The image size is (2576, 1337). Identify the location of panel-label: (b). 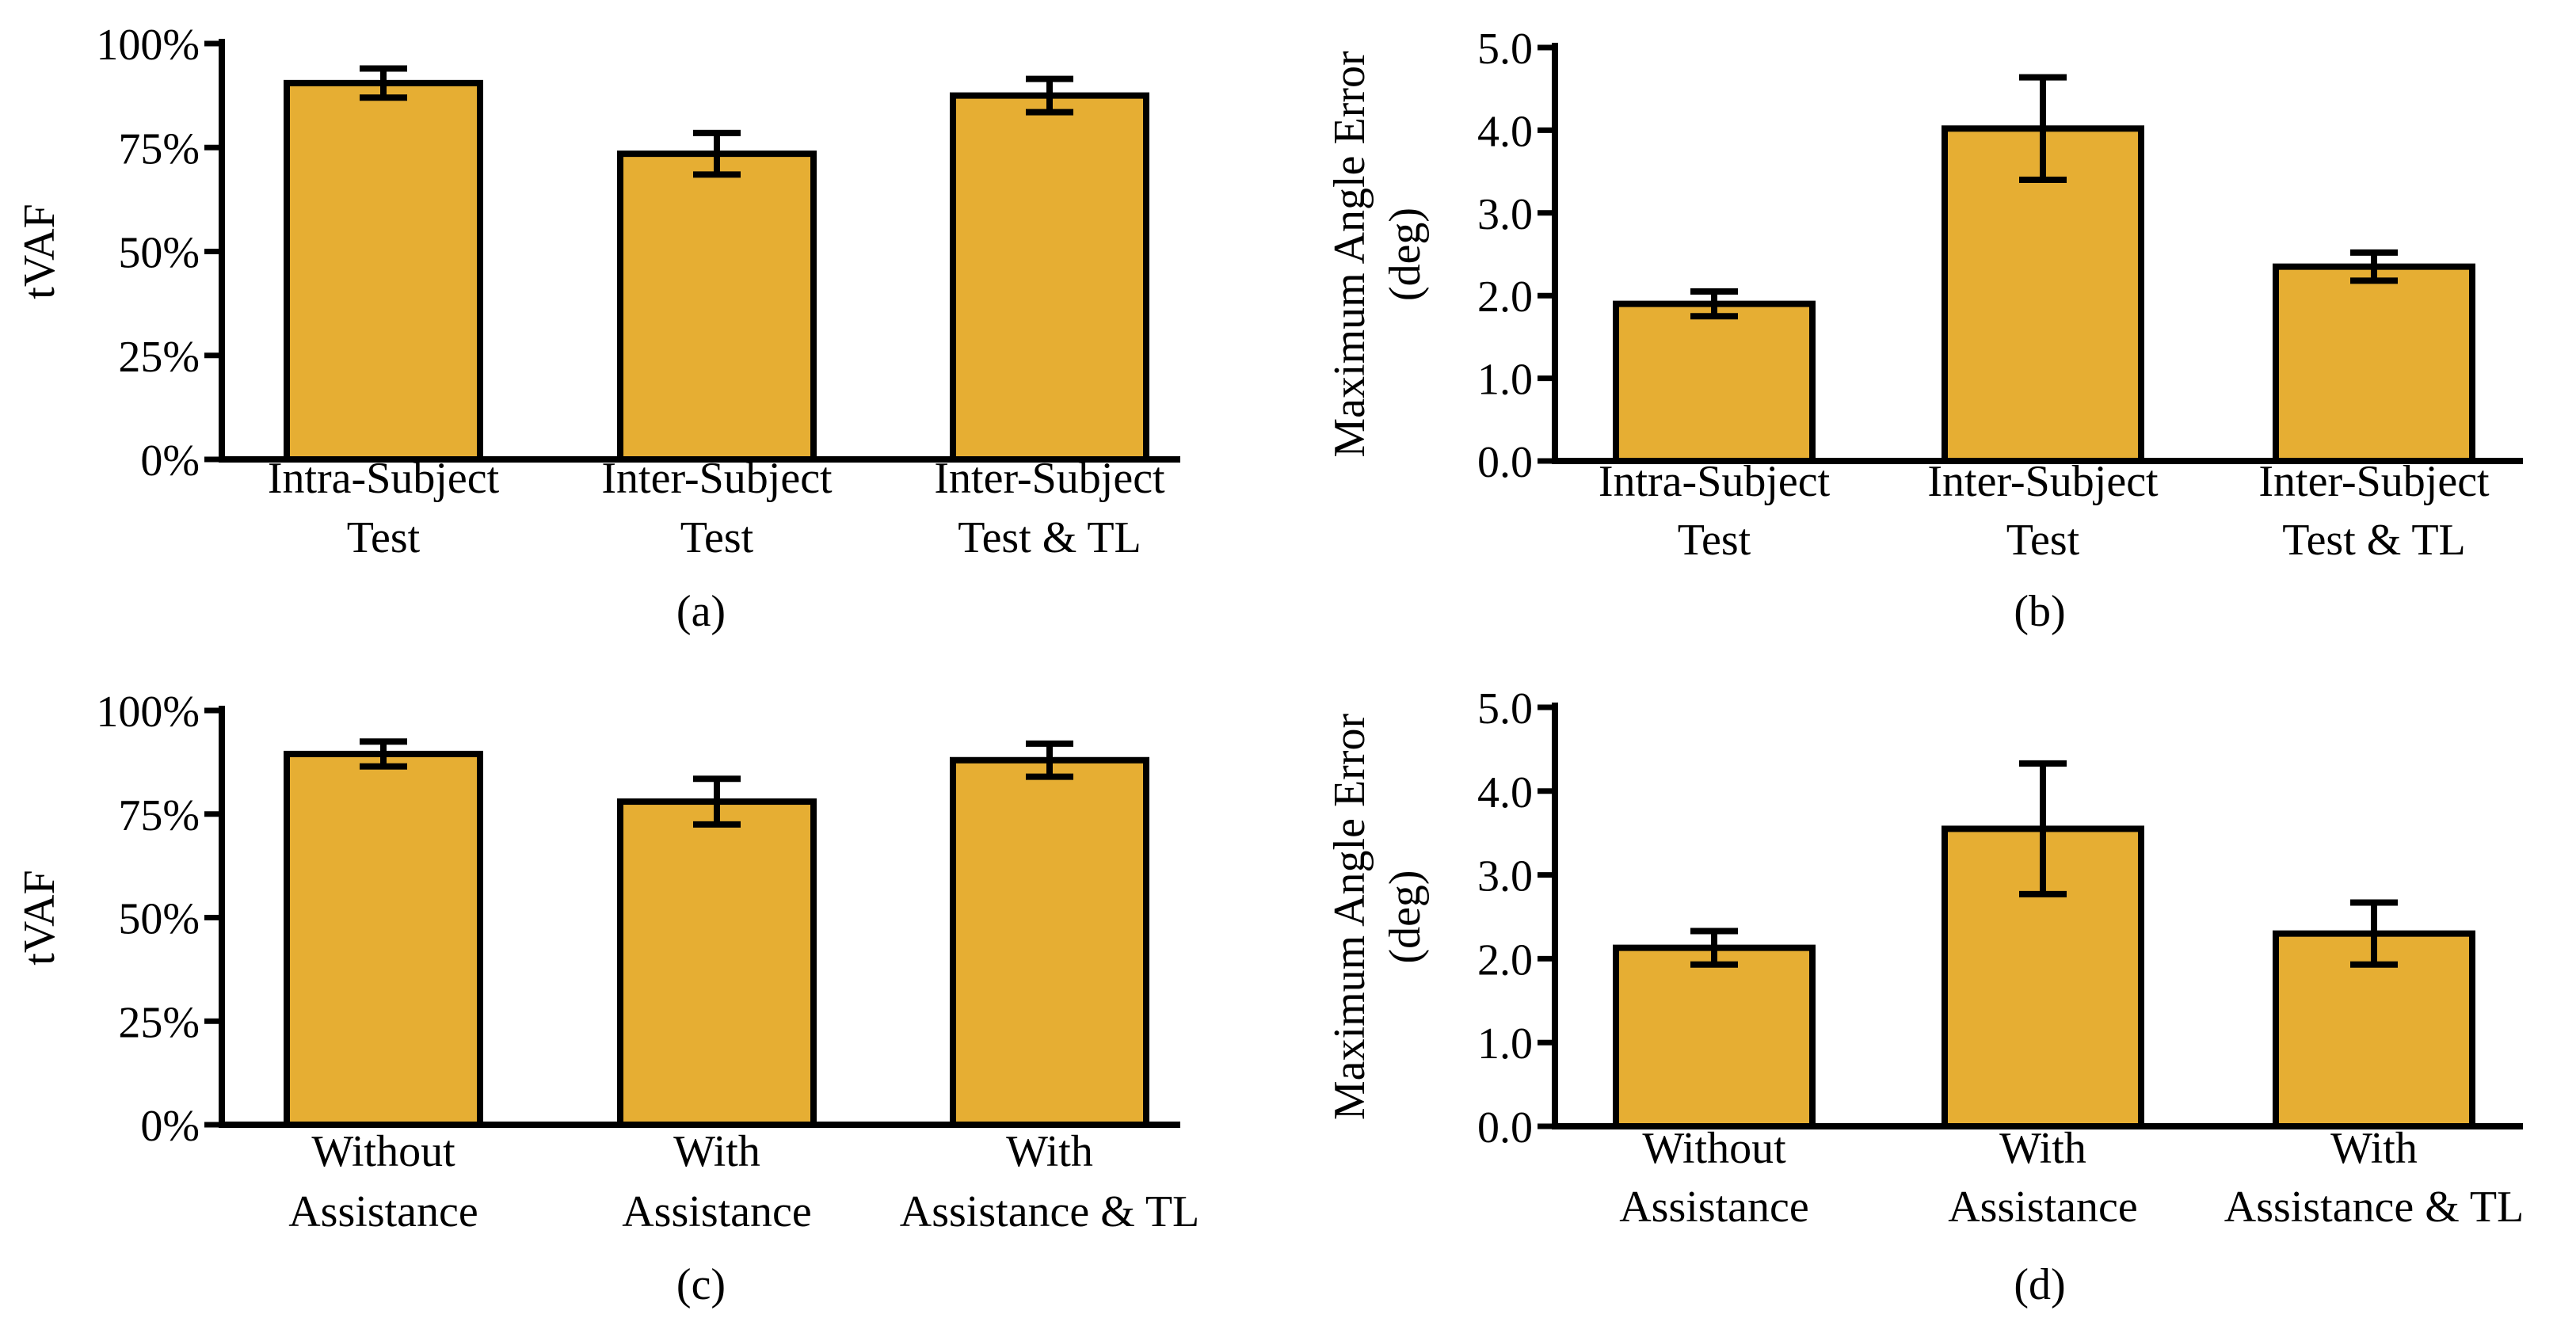
(2040, 611).